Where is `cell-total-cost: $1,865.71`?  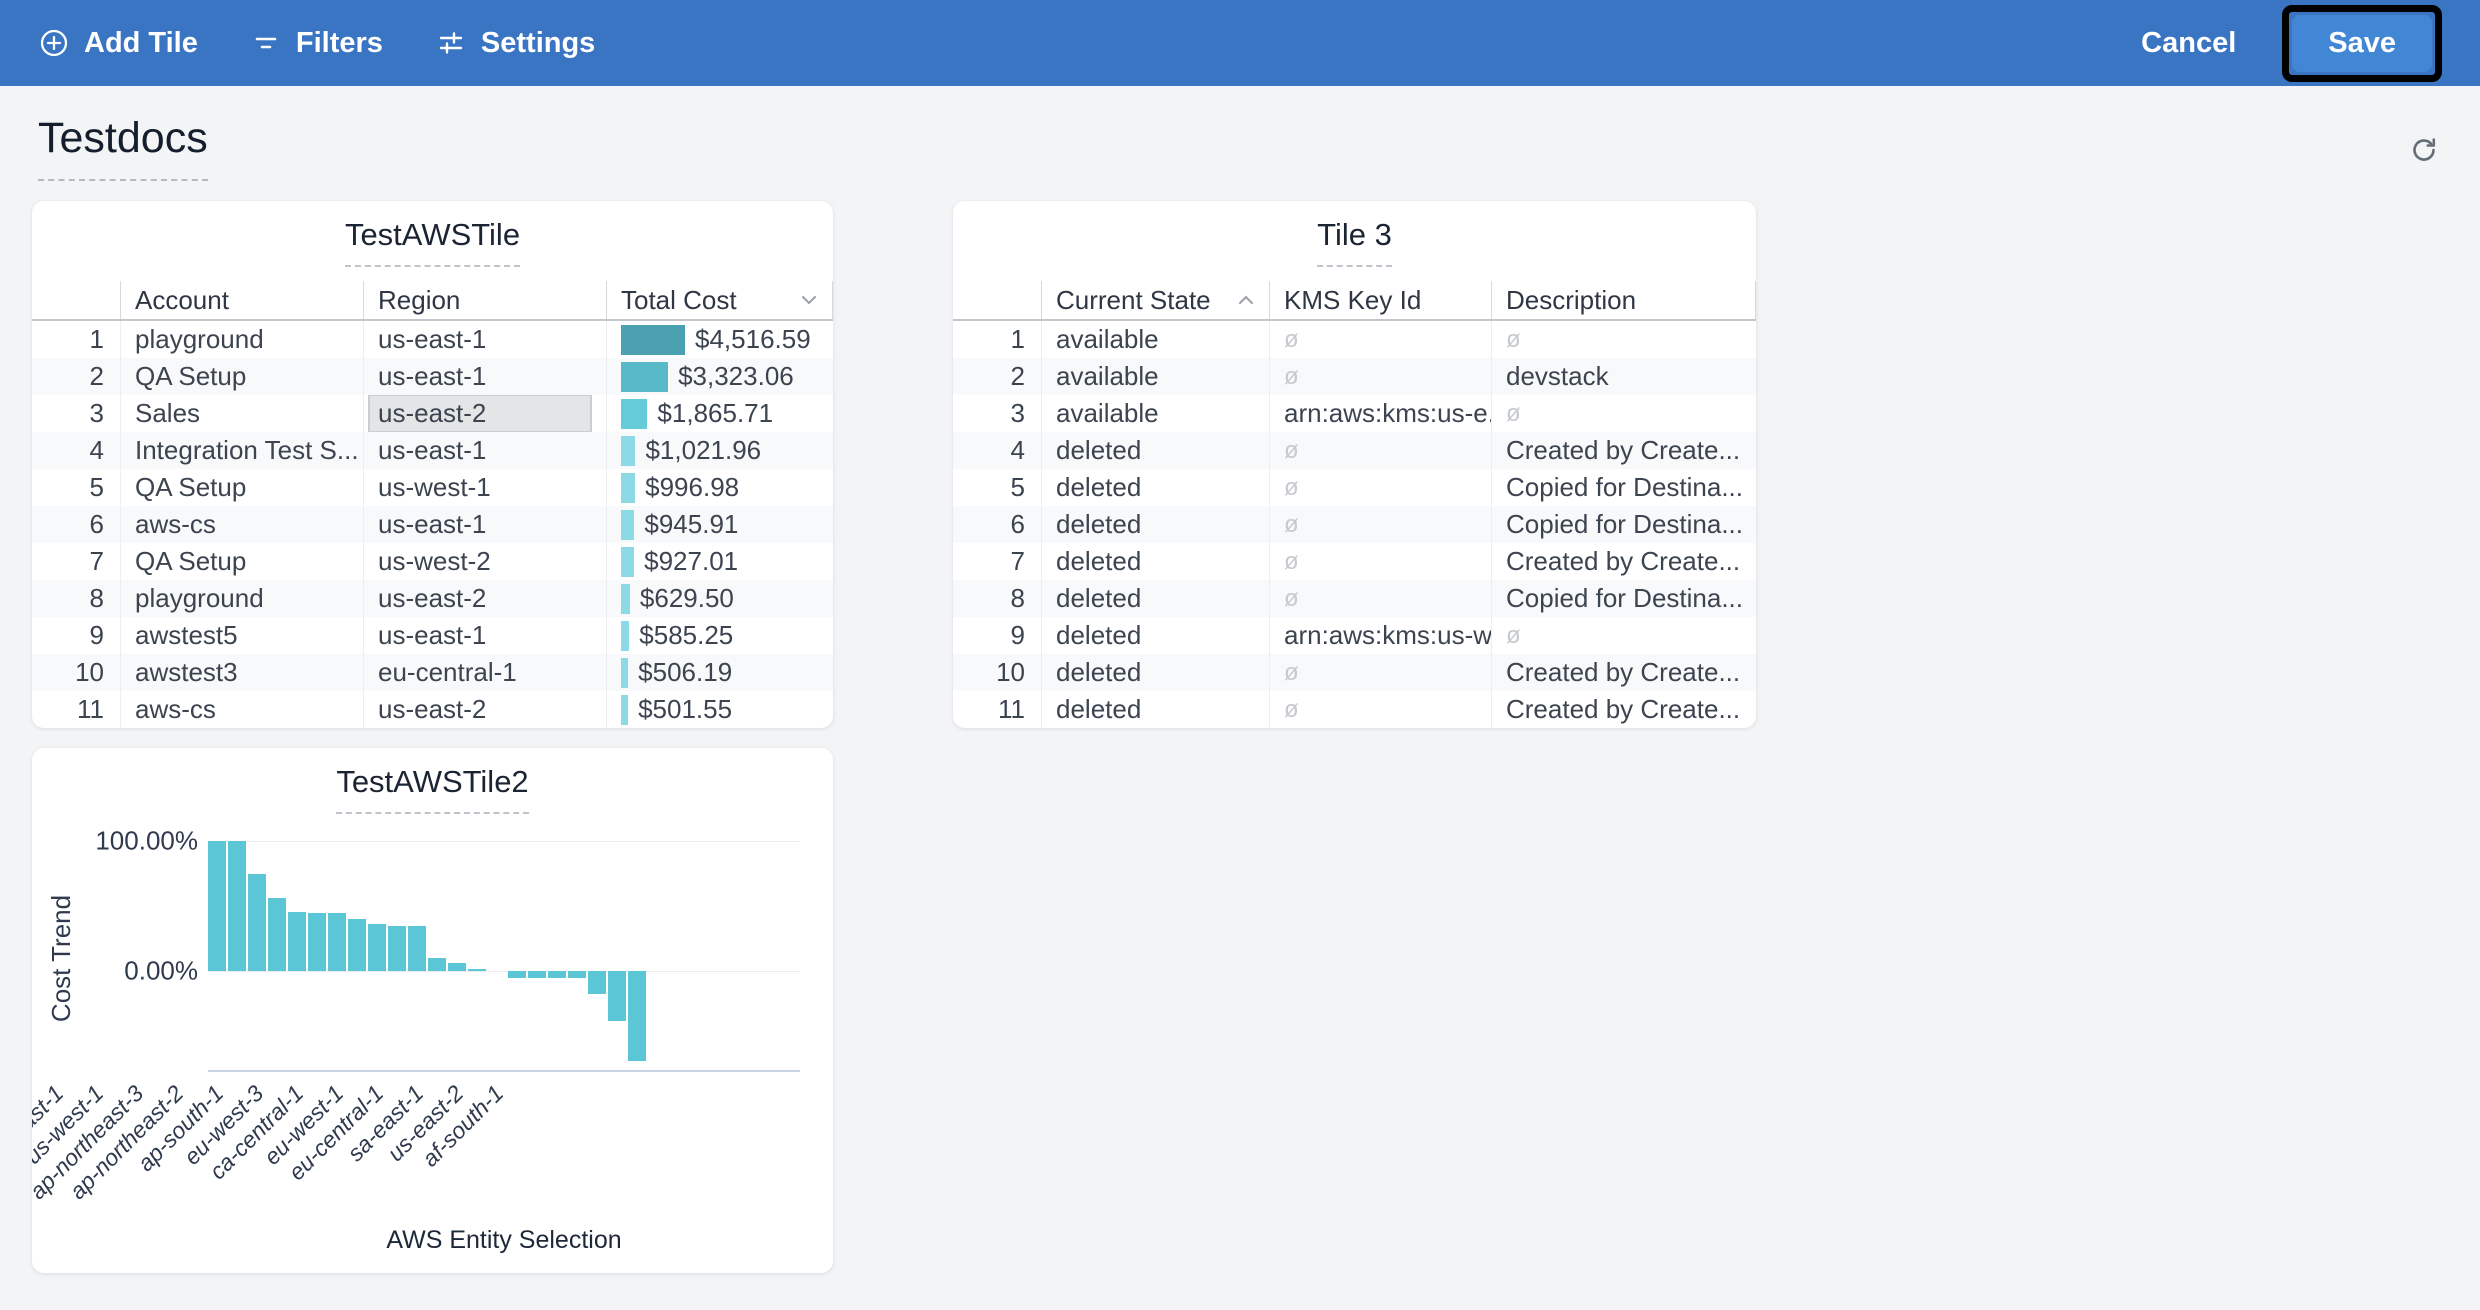 cell-total-cost: $1,865.71 is located at coordinates (719, 413).